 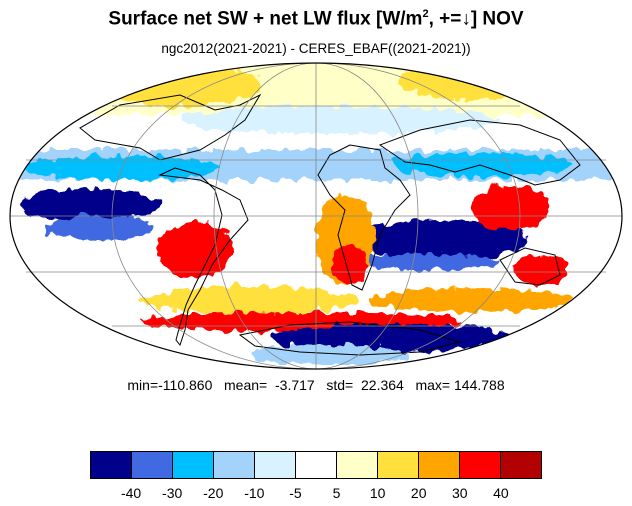 I want to click on map-title-suffix: , +=↓] NOV, so click(x=476, y=19).